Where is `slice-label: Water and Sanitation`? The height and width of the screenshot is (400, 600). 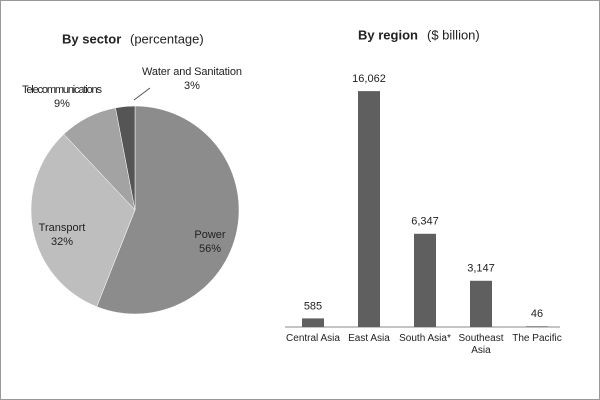 slice-label: Water and Sanitation is located at coordinates (192, 72).